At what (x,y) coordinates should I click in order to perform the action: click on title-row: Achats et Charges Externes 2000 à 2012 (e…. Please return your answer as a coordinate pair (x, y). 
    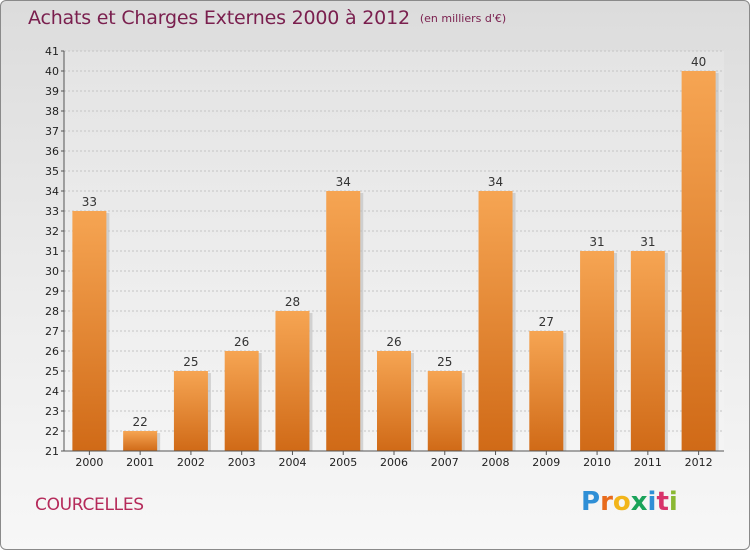
    Looking at the image, I should click on (267, 18).